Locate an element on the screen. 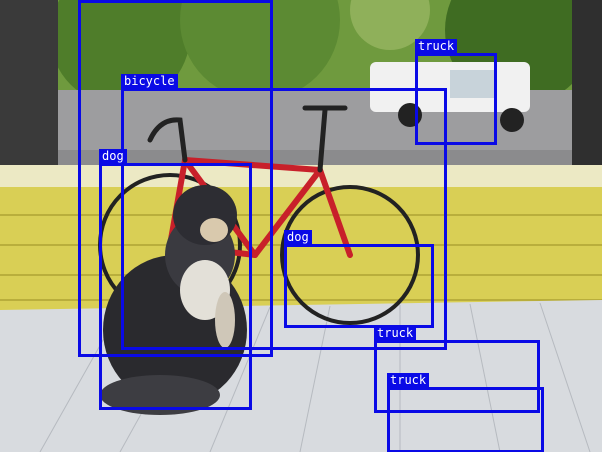 The image size is (602, 452). detection-box-truck-background: truck is located at coordinates (456, 92).